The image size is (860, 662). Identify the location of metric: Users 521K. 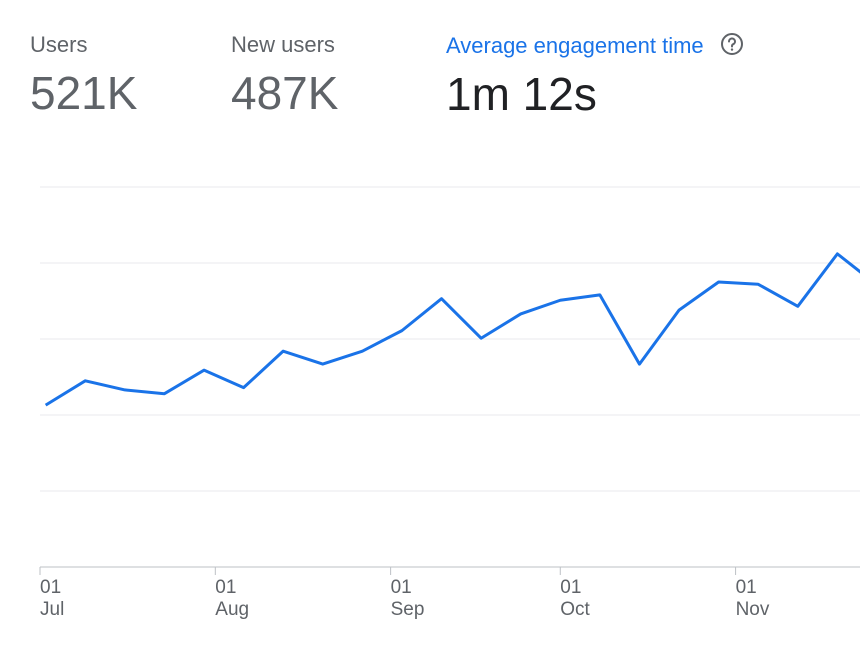
(83, 76).